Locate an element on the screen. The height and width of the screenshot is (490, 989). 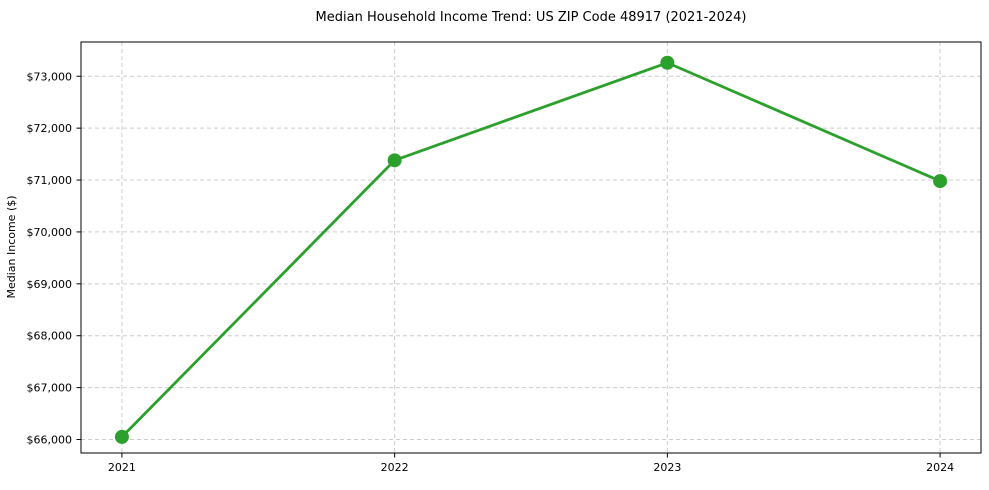
y-tick-label: $69,000 is located at coordinates (50, 284).